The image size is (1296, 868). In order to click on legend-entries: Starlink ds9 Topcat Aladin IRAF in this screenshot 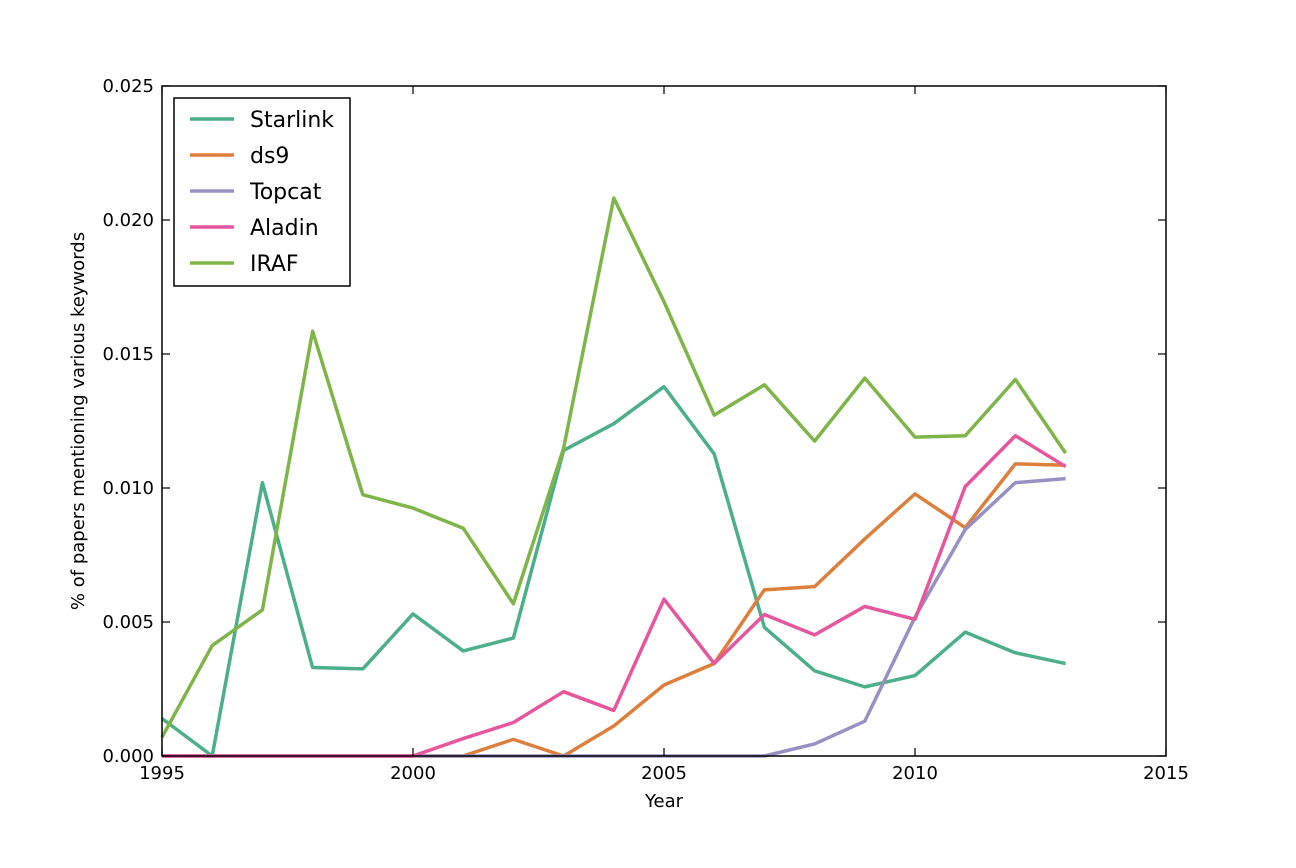, I will do `click(262, 192)`.